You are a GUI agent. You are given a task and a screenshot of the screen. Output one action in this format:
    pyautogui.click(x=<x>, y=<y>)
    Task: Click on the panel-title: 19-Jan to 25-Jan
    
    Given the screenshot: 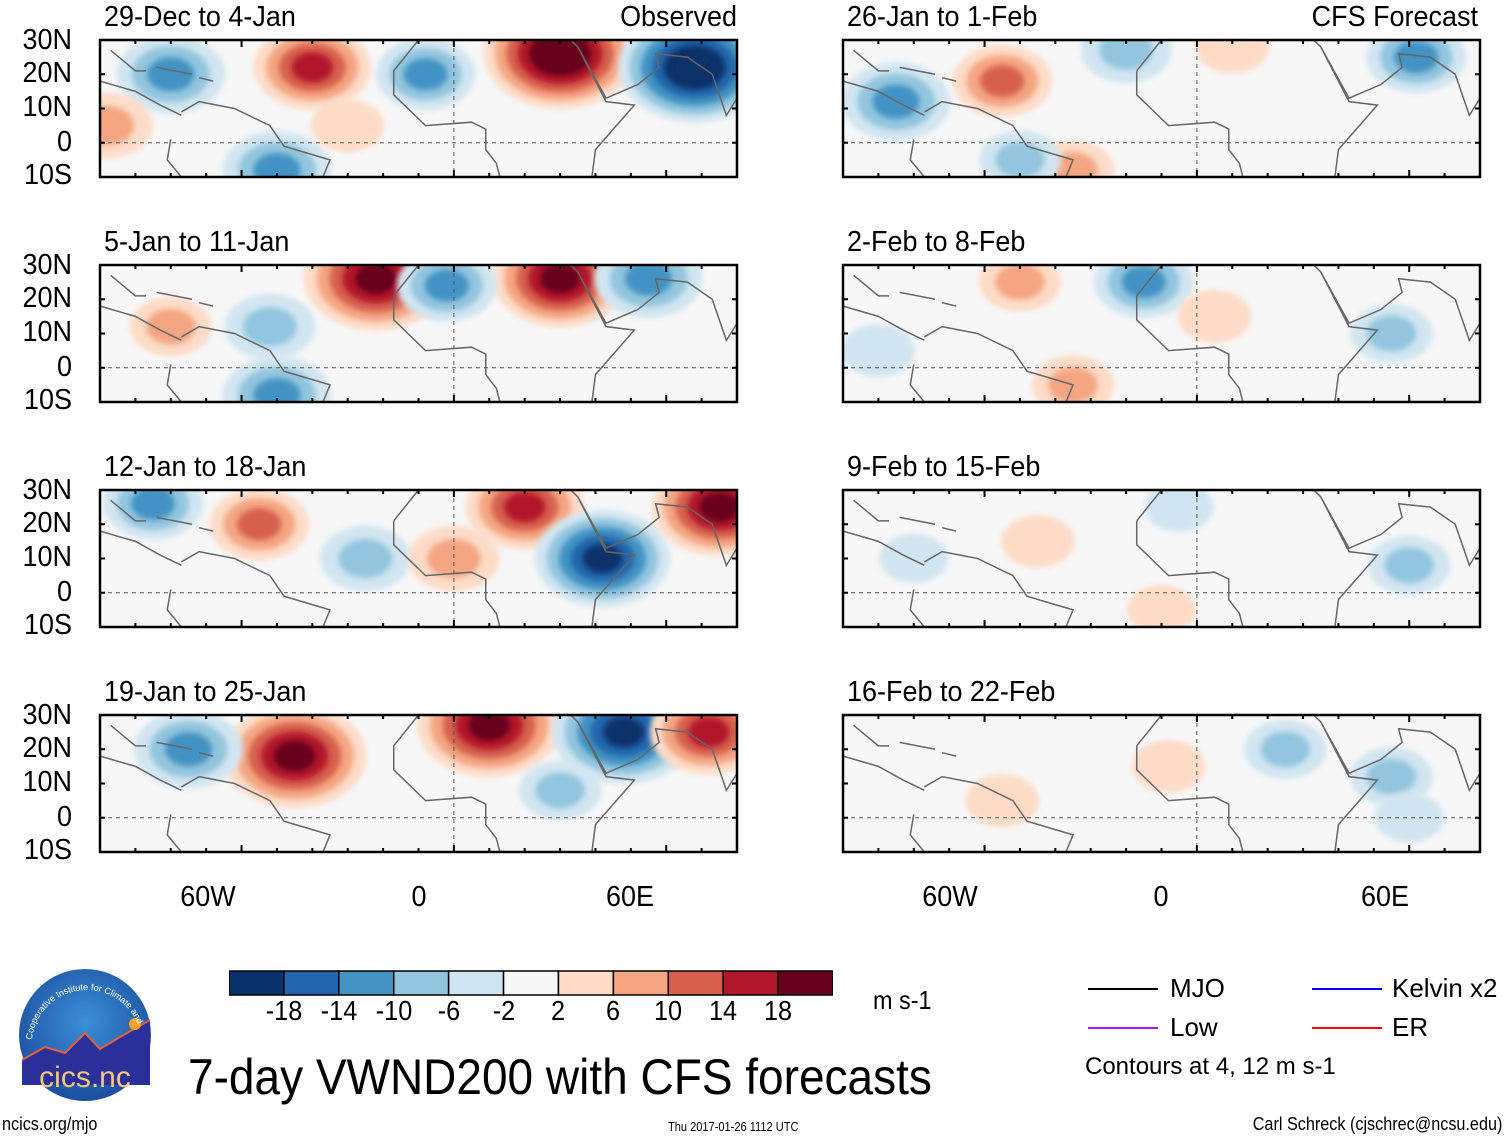 What is the action you would take?
    pyautogui.click(x=205, y=692)
    